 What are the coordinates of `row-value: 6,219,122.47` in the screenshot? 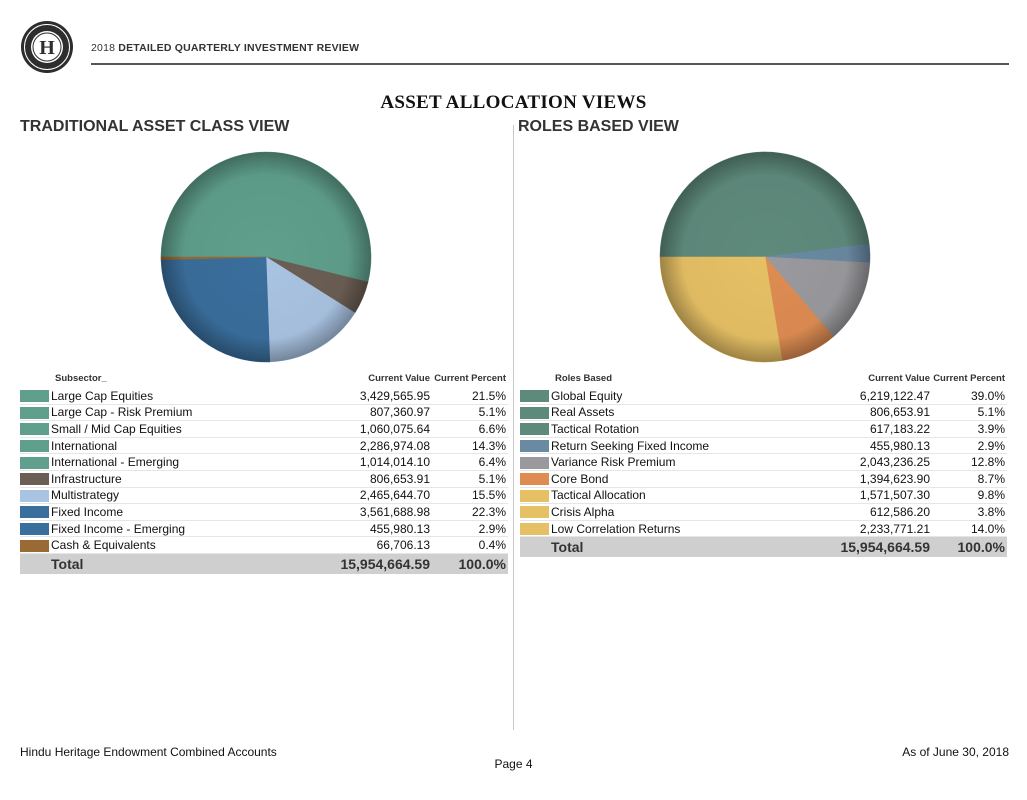 It's located at (869, 396).